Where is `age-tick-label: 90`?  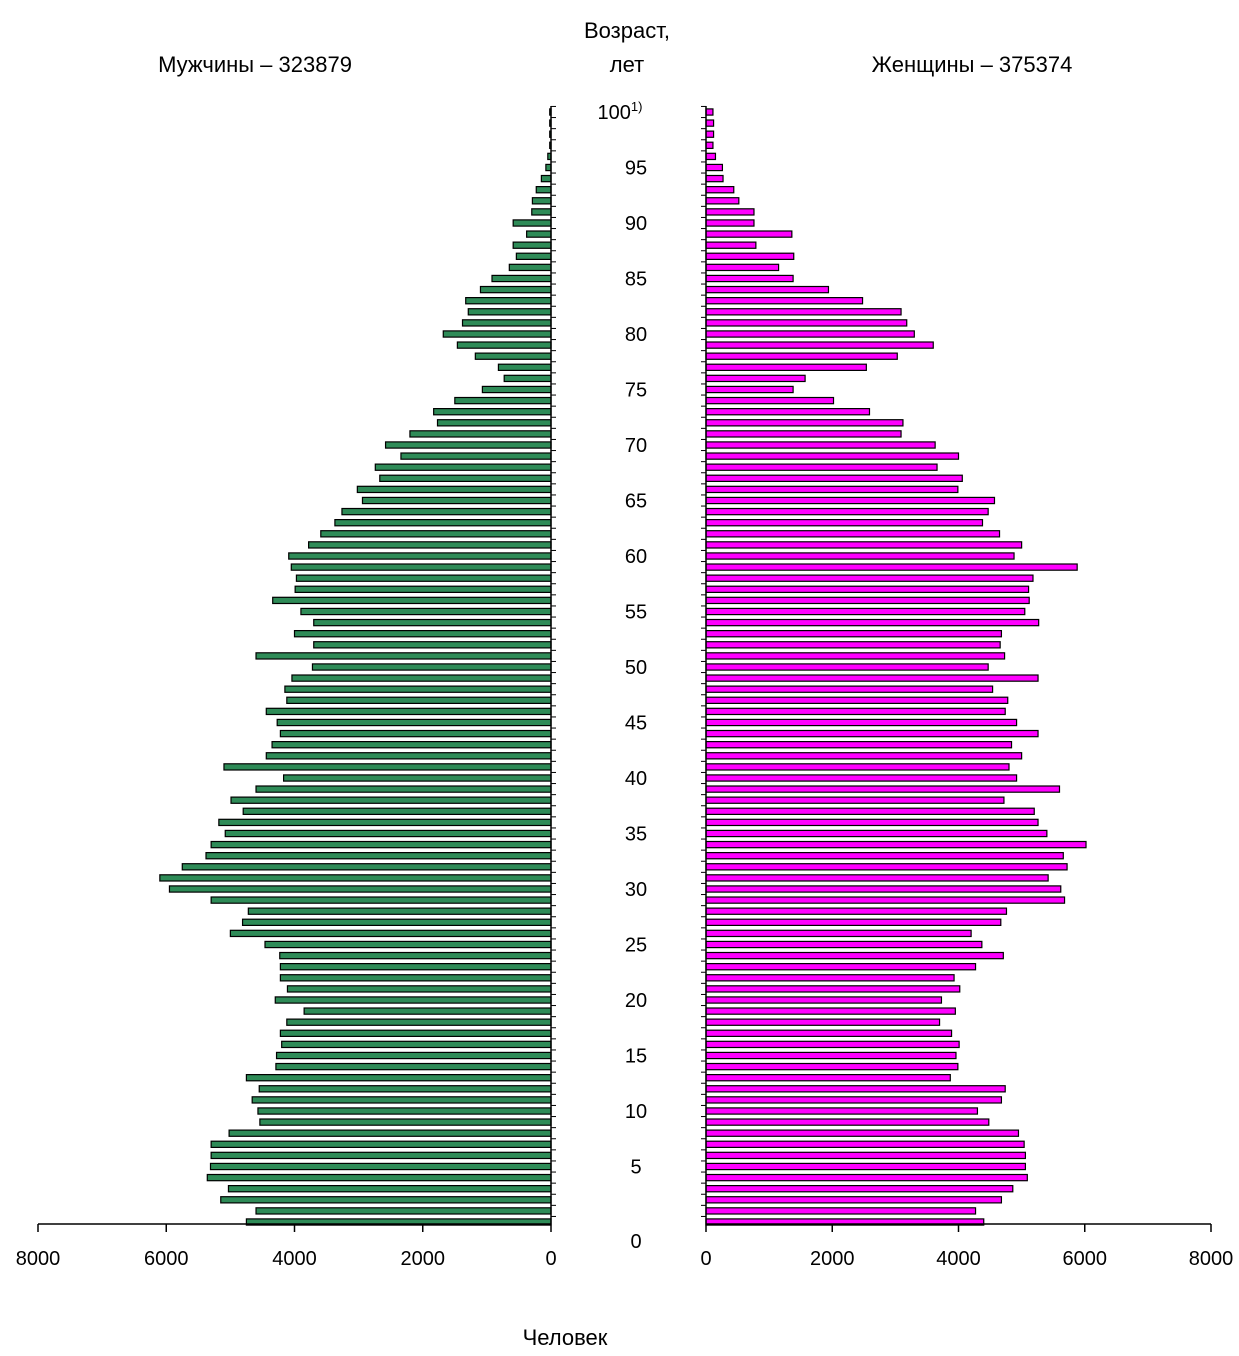
age-tick-label: 90 is located at coordinates (636, 224).